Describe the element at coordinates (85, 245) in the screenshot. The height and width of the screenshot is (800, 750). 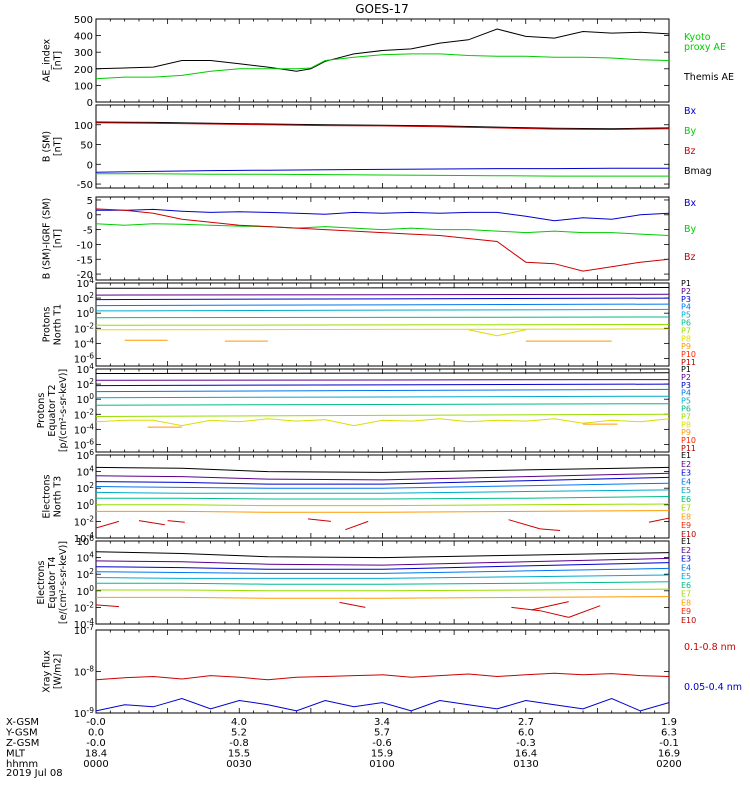
I see `y-tick-label: -10` at that location.